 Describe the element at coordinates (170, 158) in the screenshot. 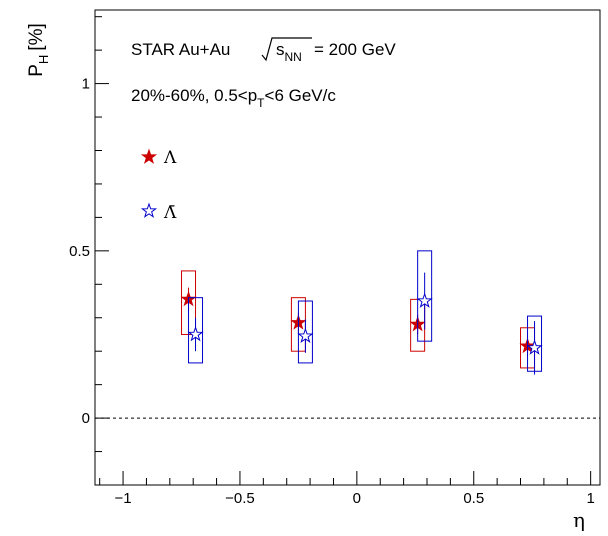

I see `legend-label-lambda: Λ` at that location.